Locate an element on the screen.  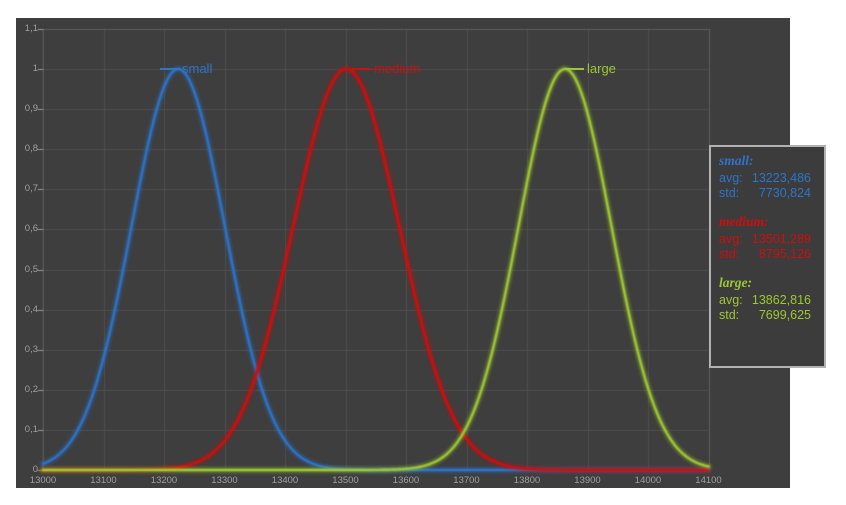
y-tick-label: 0,1 is located at coordinates (31, 429).